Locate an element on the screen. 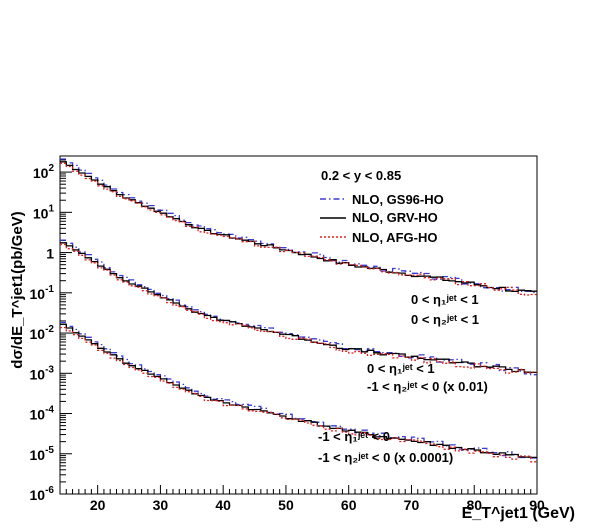 This screenshot has height=529, width=599. annotation-2-line-2: -1 < η₂ʲᵉᵗ < 0 (x 0.01) is located at coordinates (427, 386).